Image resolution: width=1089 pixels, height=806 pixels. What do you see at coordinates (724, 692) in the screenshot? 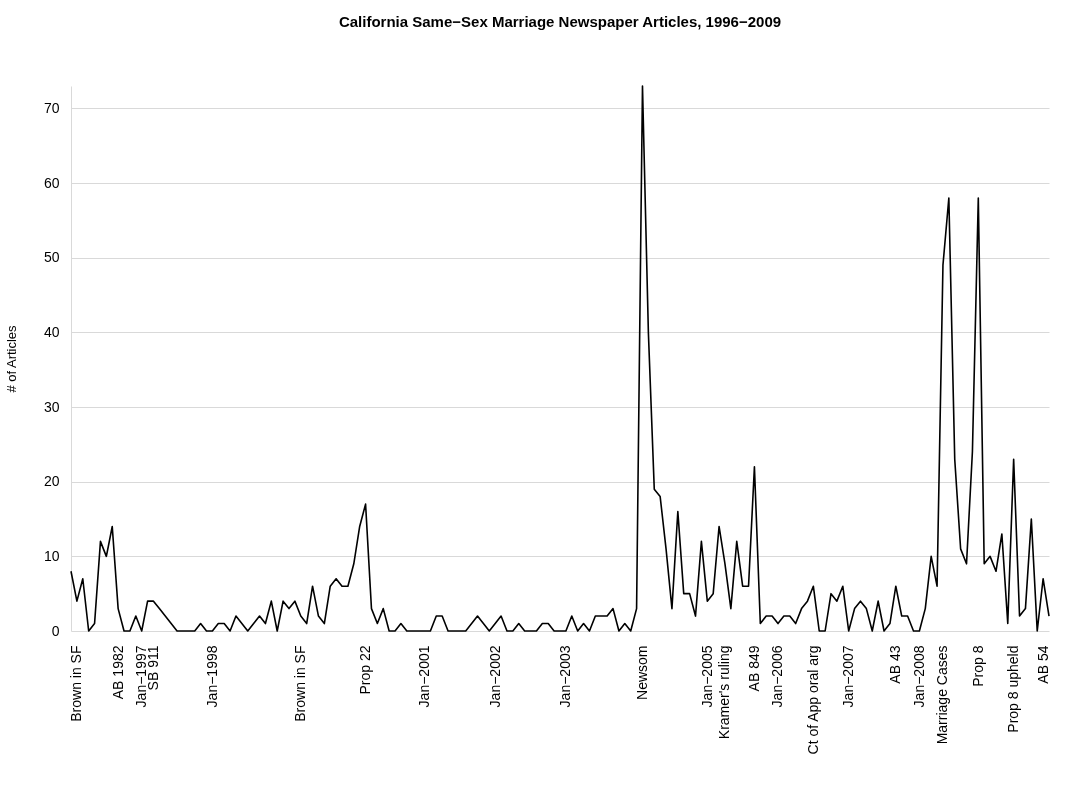
I see `x-tick-label: Kramer's ruling` at bounding box center [724, 692].